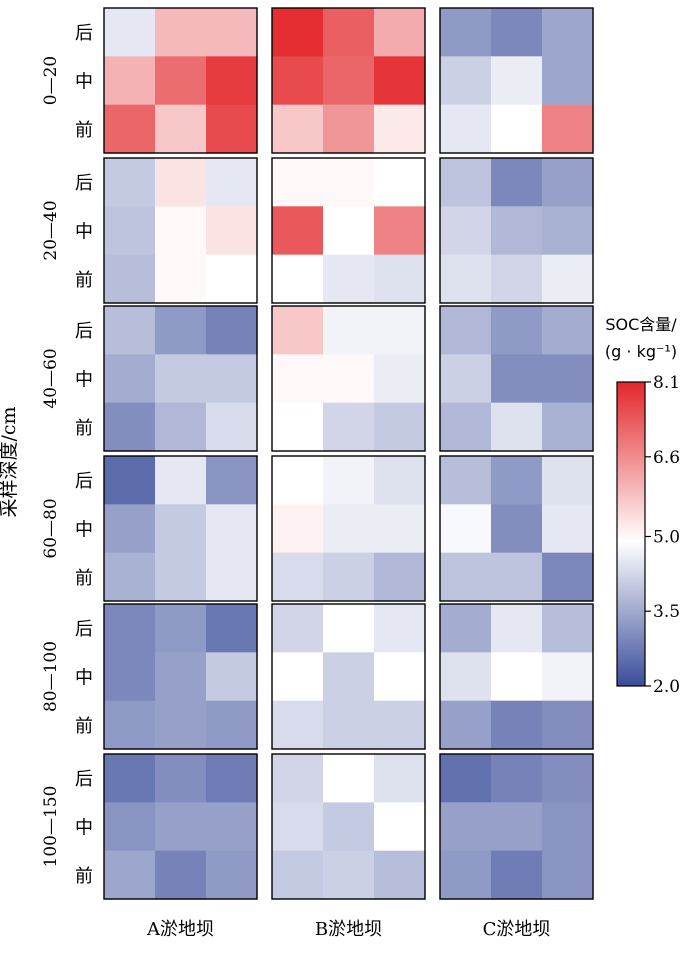 Image resolution: width=700 pixels, height=957 pixels. I want to click on colorbar-title-line2: (g · kg⁻¹), so click(641, 351).